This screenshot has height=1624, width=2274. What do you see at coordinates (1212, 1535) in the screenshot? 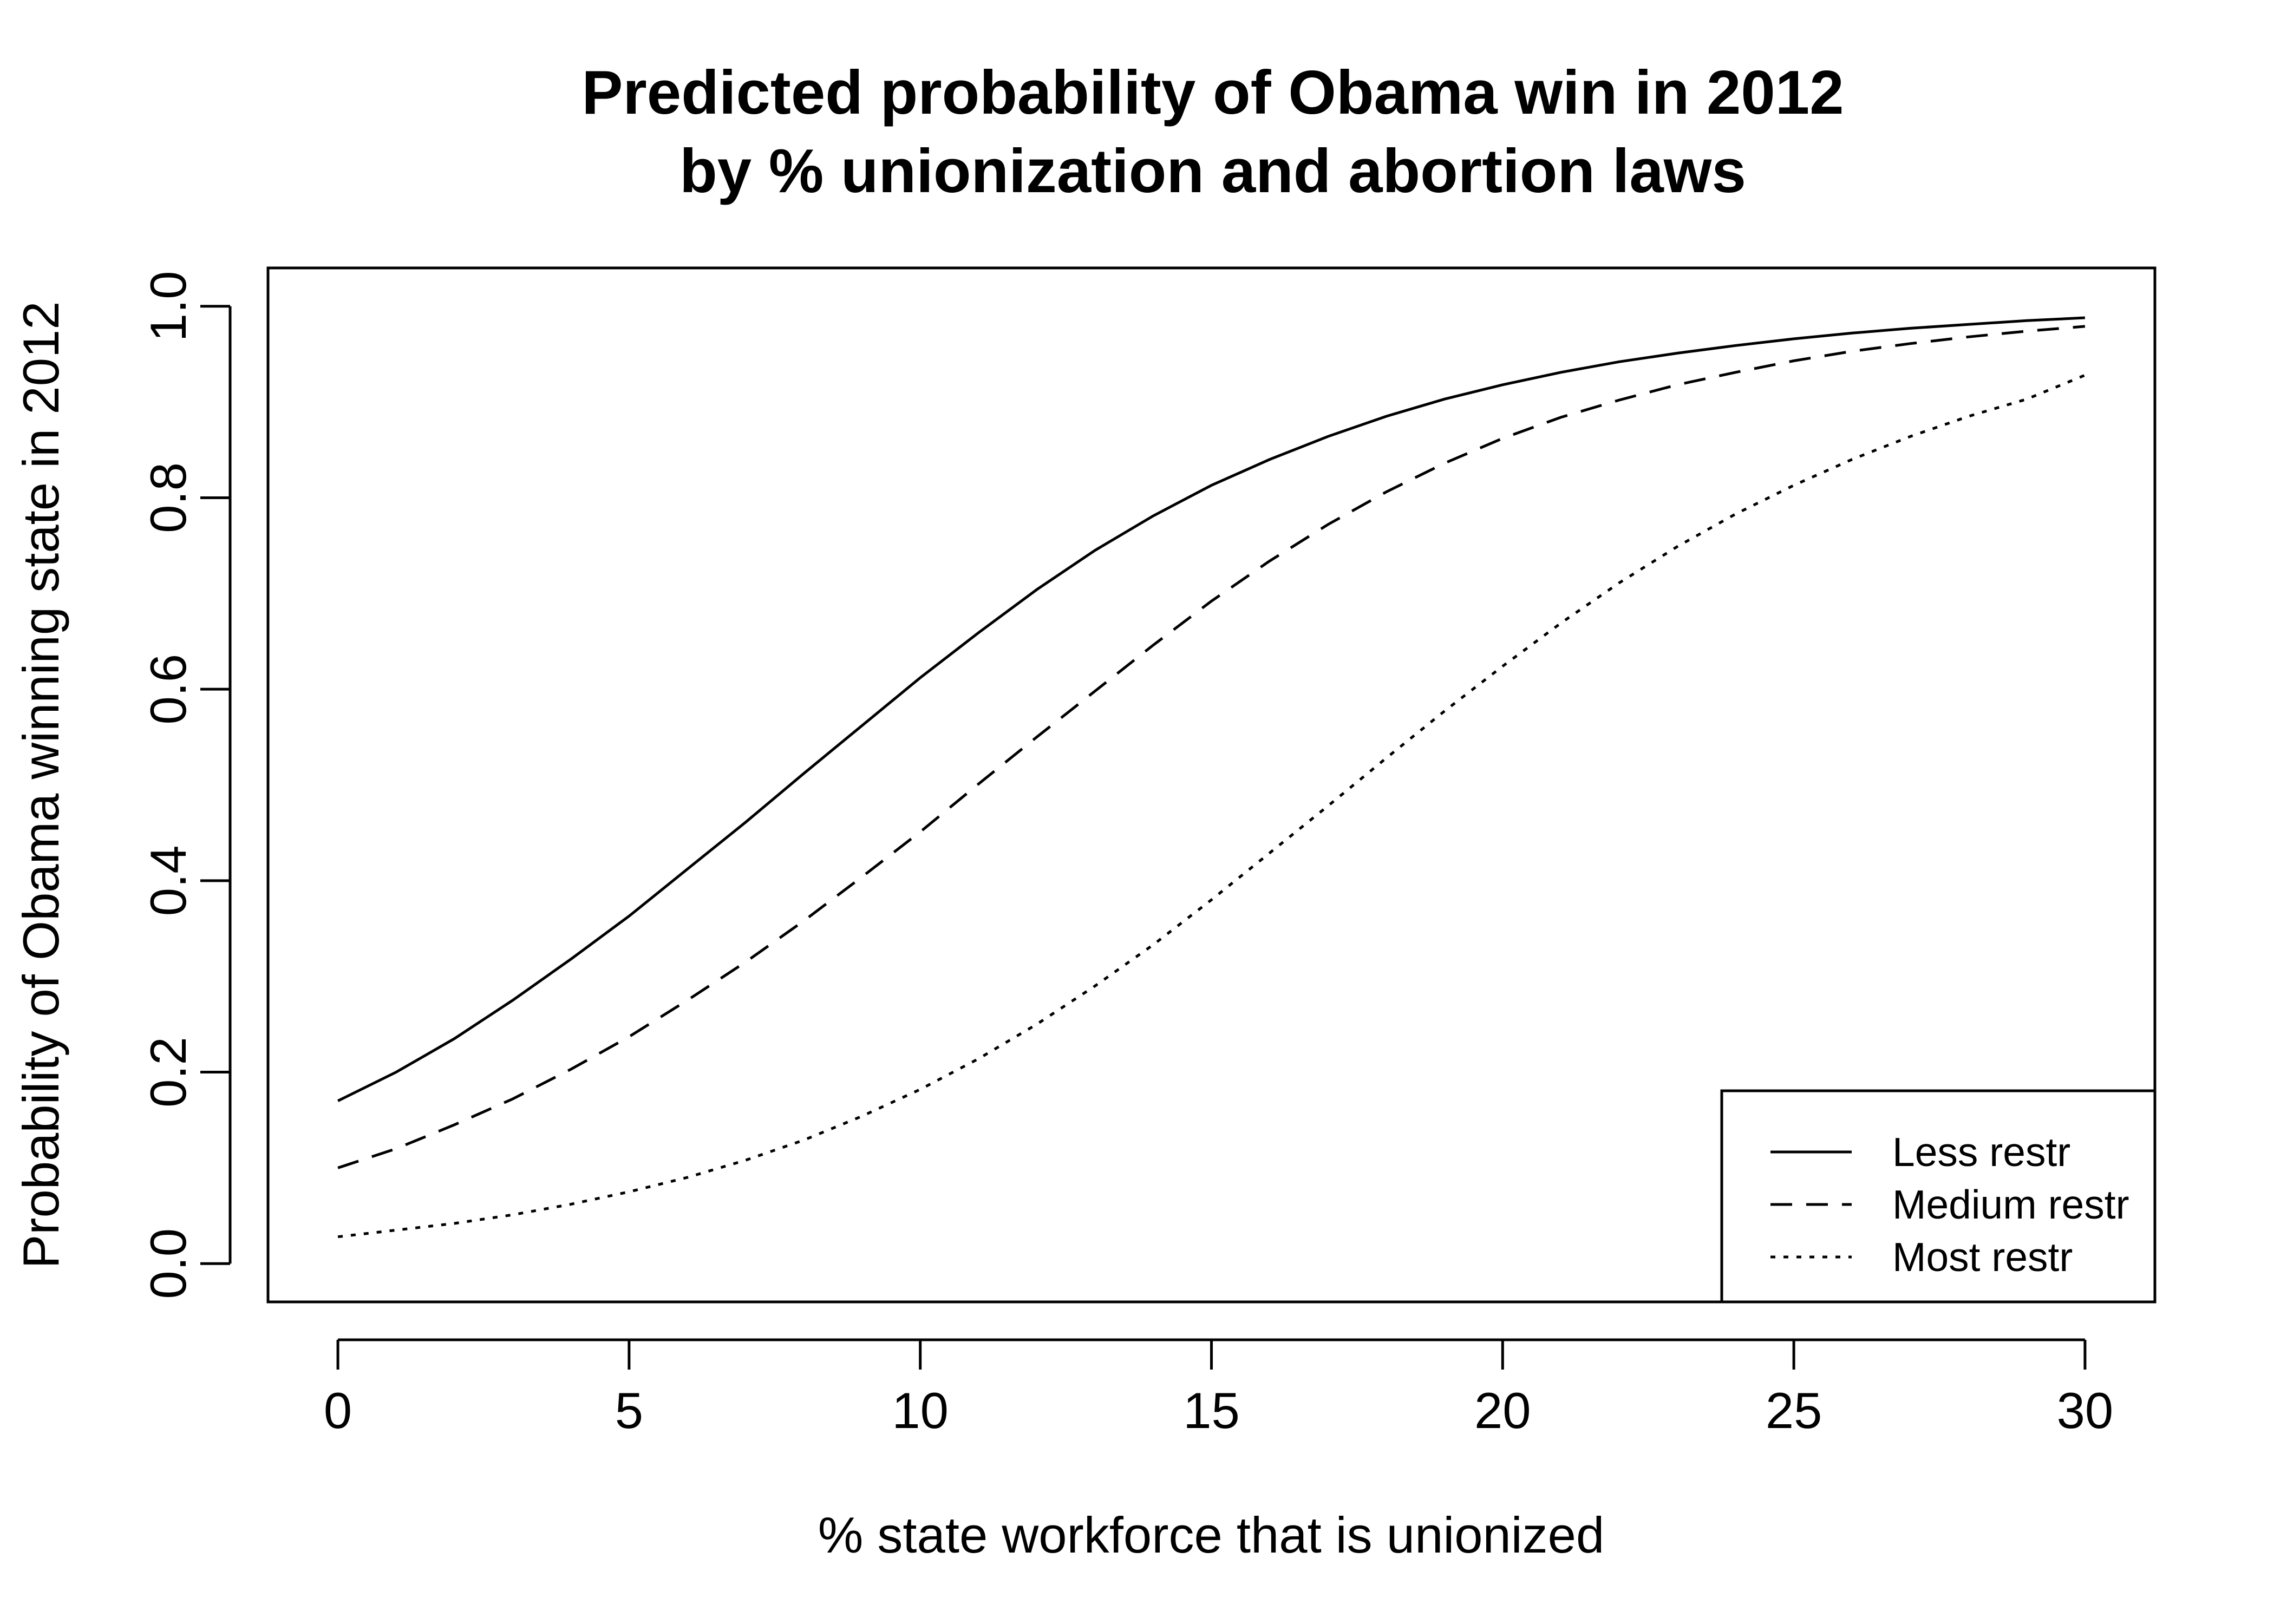
I see `x-axis-label: % state workforce that is unionized` at bounding box center [1212, 1535].